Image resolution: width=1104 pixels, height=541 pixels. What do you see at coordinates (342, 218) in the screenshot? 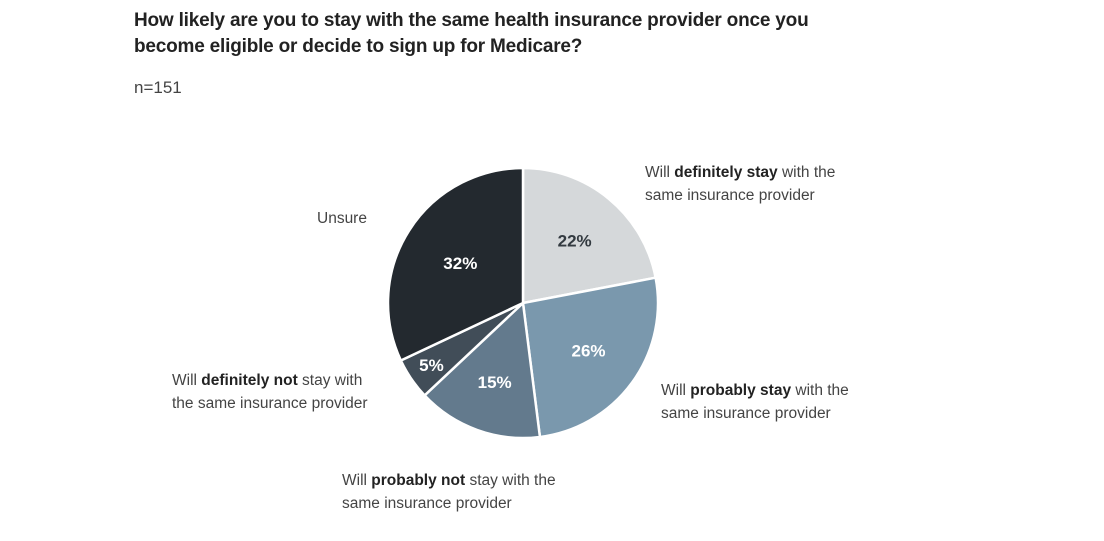
I see `slice-label: Unsure` at bounding box center [342, 218].